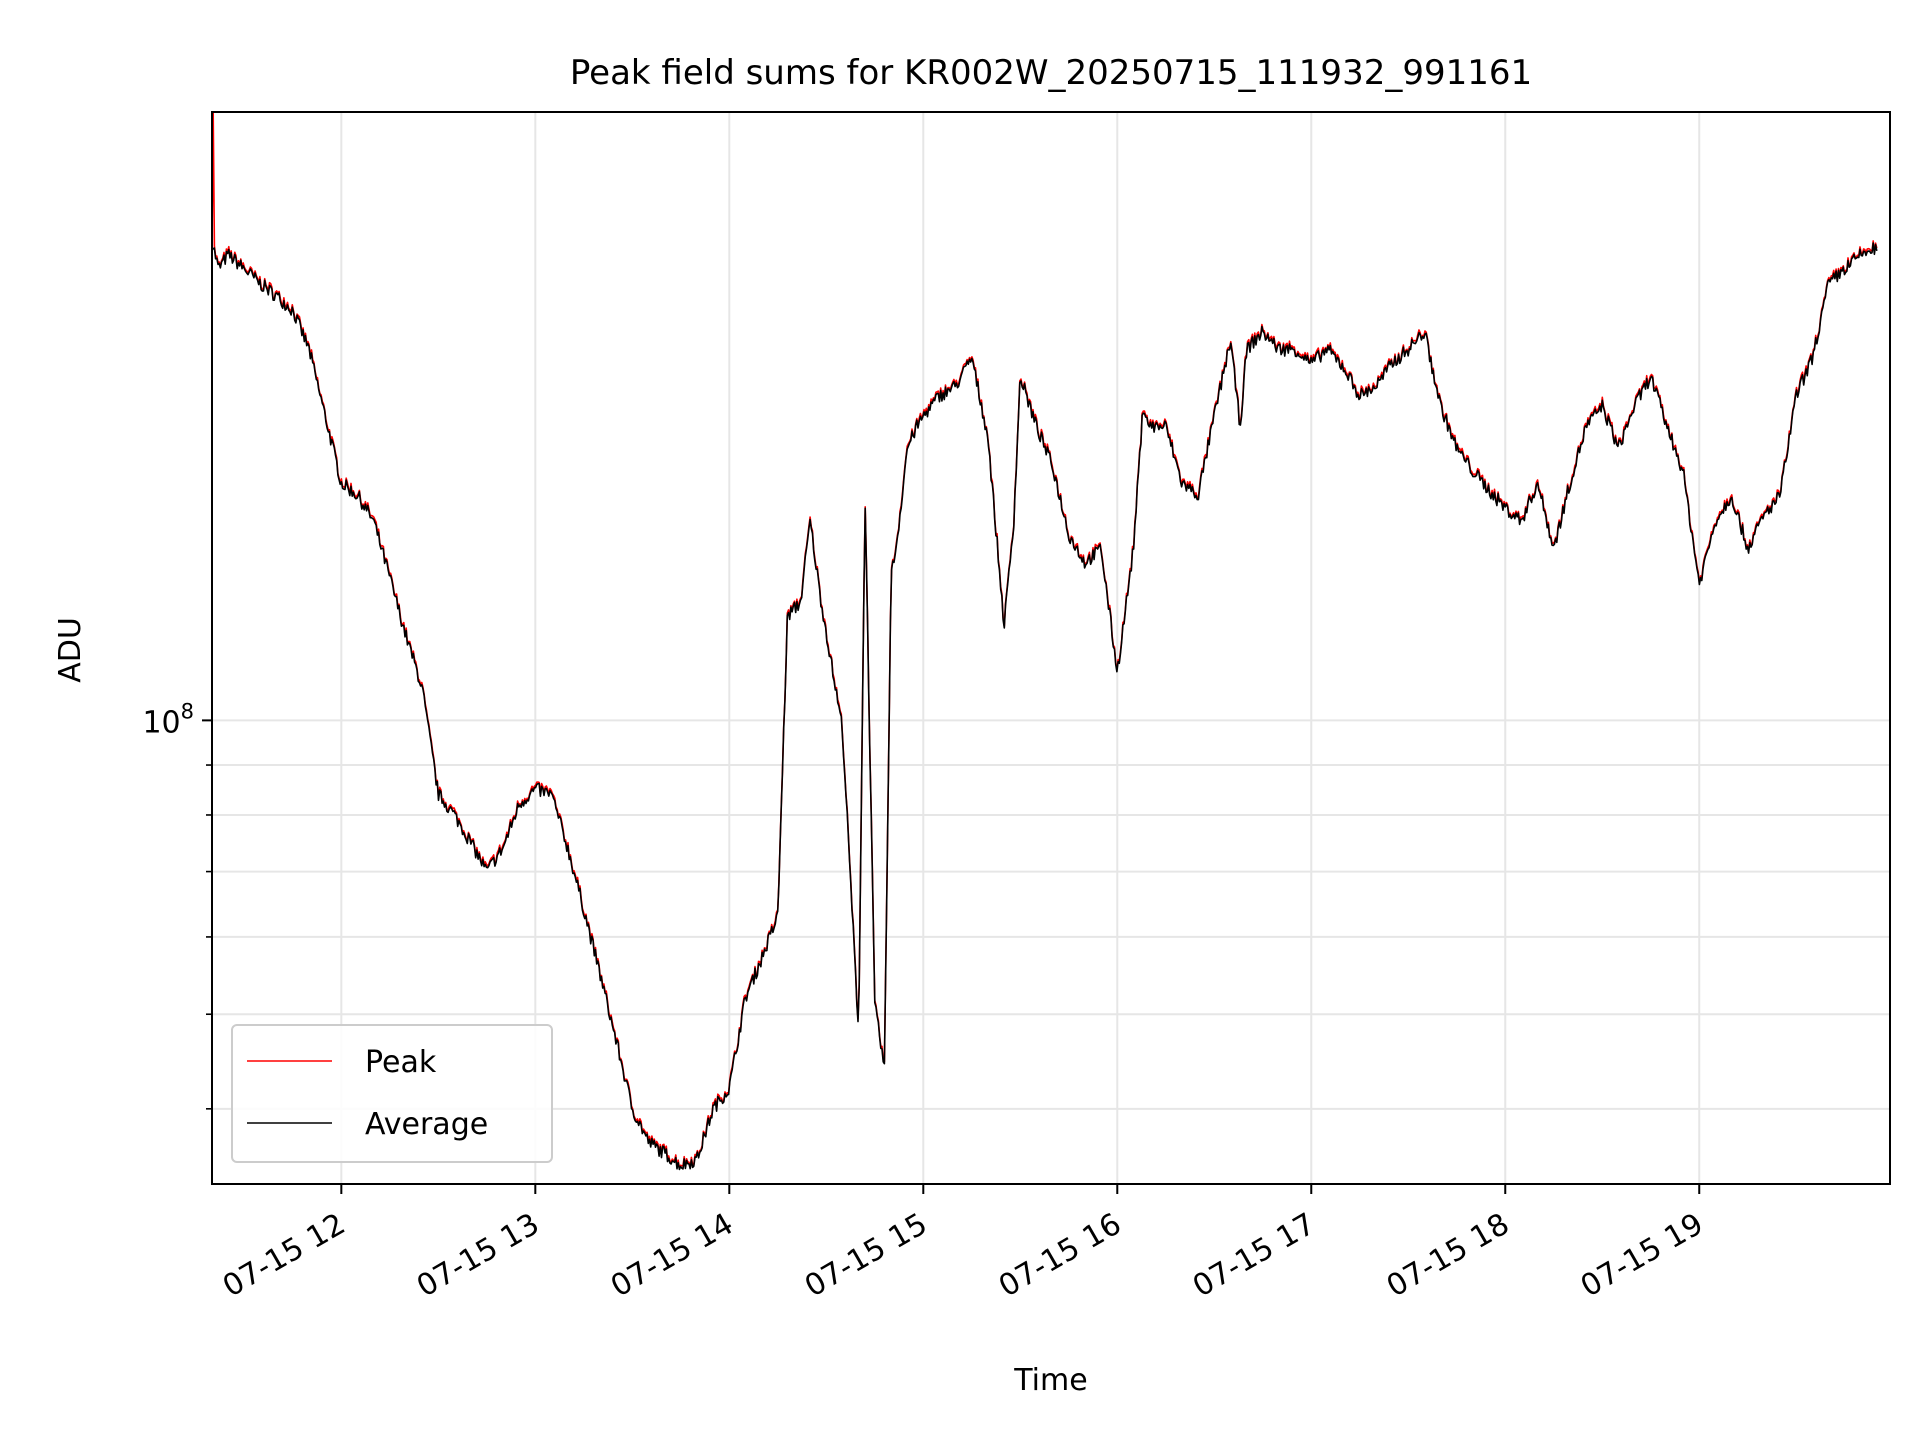  I want to click on legend-peak-label: Peak, so click(401, 1062).